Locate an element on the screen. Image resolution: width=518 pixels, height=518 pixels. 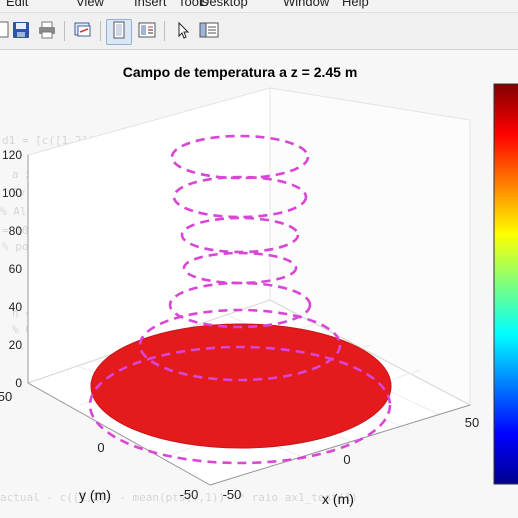
z-tick-labels: 0 20 40 60 80 100 120 is located at coordinates (12, 269).